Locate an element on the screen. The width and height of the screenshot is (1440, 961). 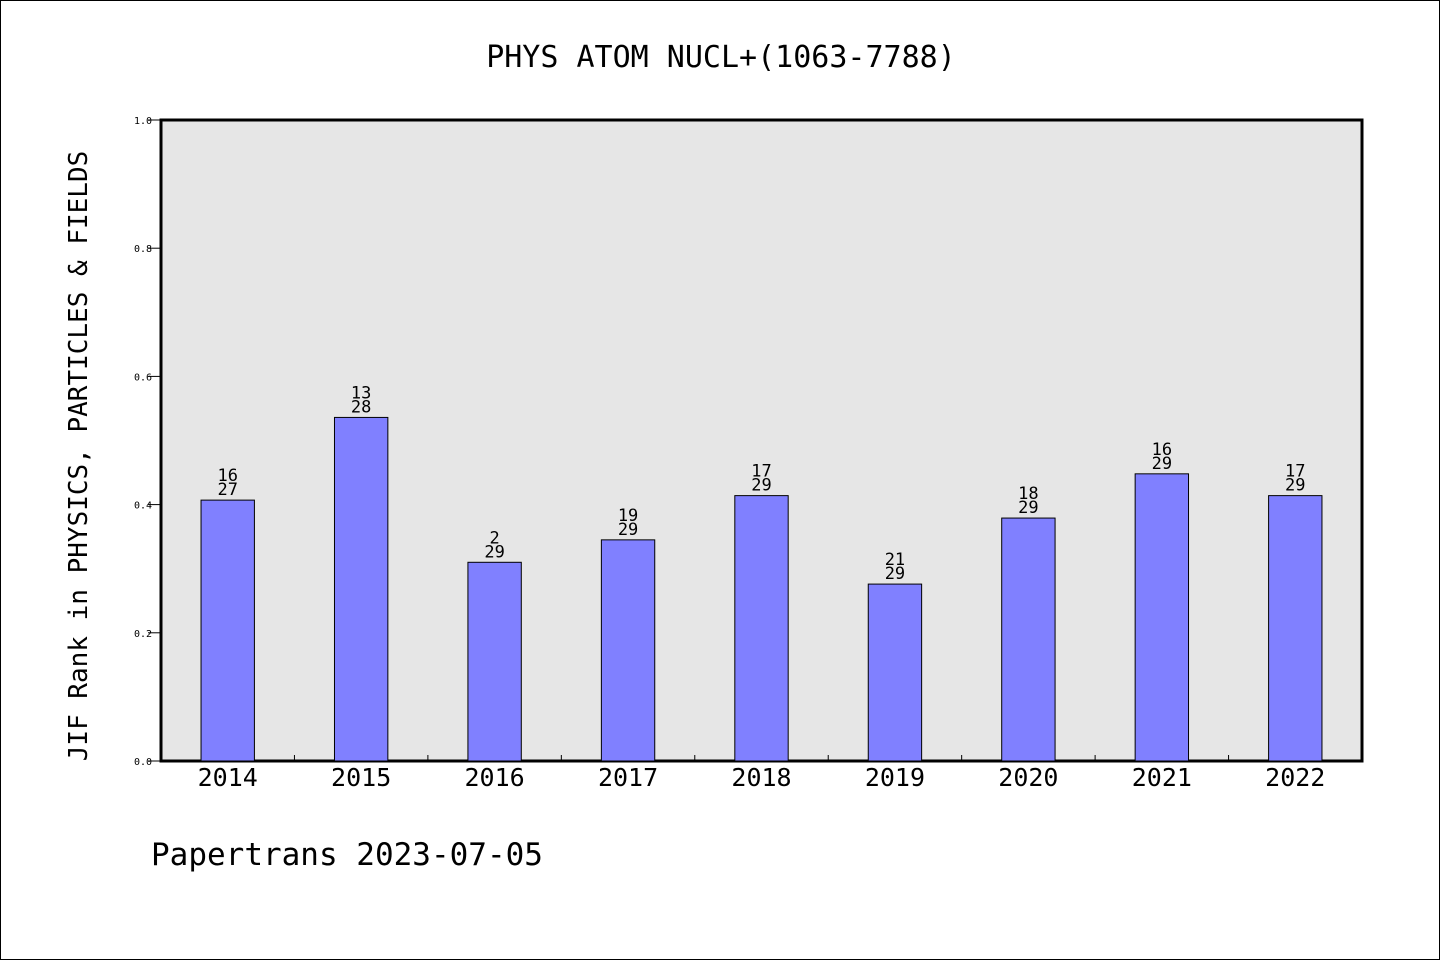
bar-2020 is located at coordinates (1028, 639).